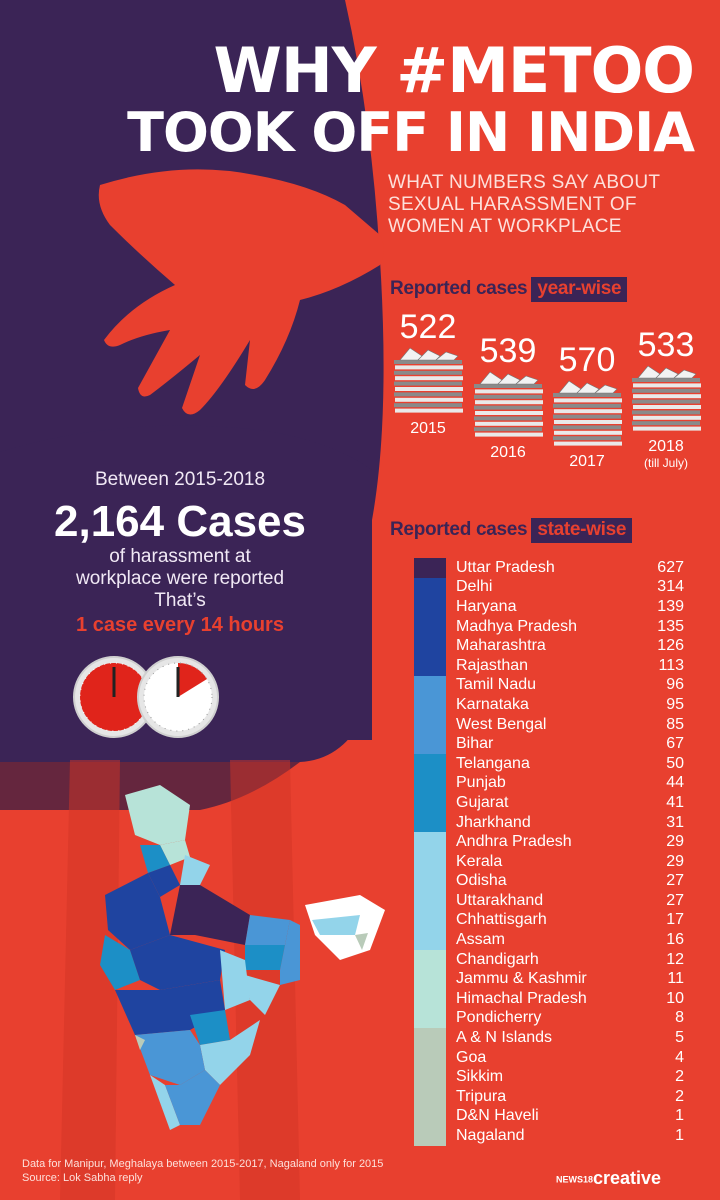  What do you see at coordinates (675, 744) in the screenshot?
I see `state-count: 67` at bounding box center [675, 744].